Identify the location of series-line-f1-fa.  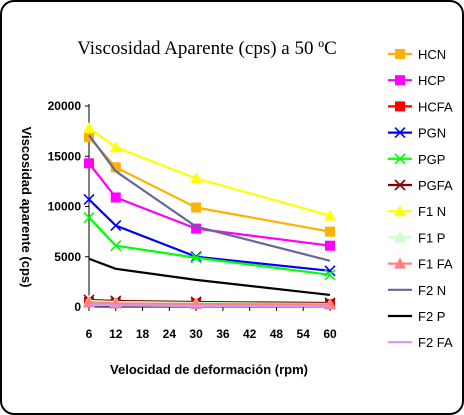
(209, 303).